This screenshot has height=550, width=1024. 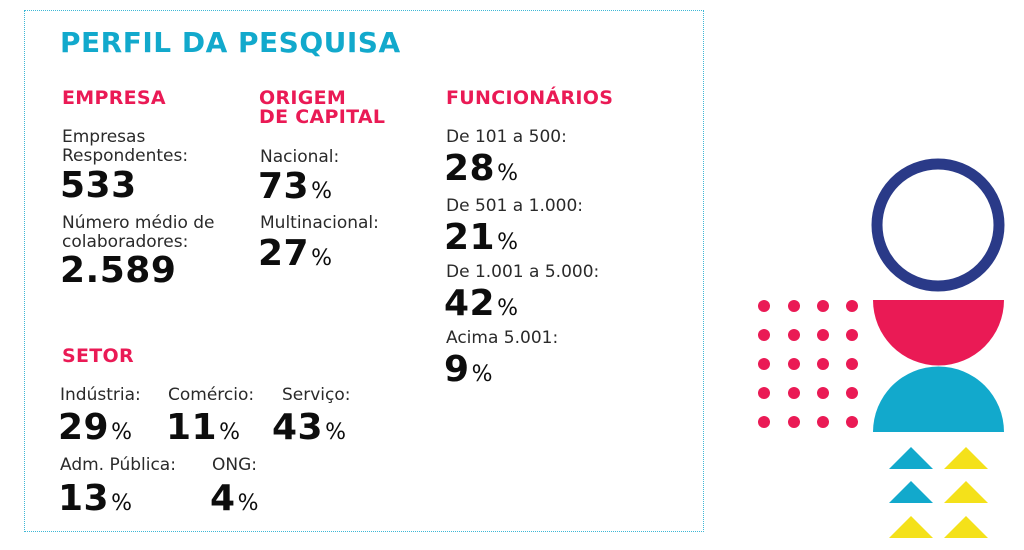 What do you see at coordinates (203, 427) in the screenshot?
I see `setor-value-comercio: 11%` at bounding box center [203, 427].